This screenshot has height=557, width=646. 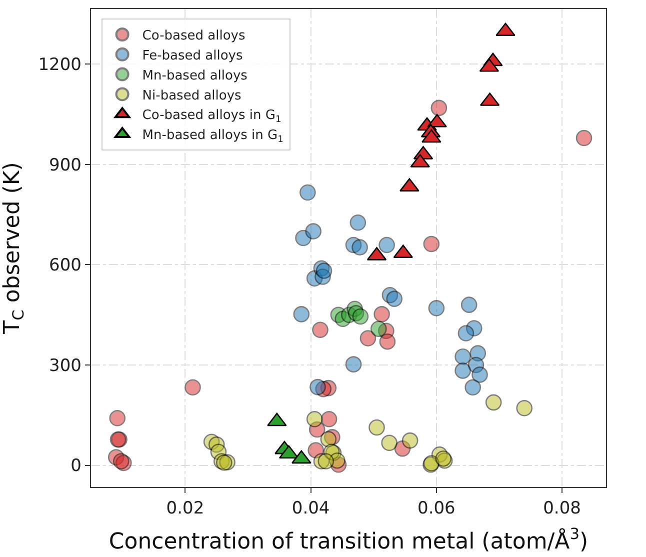 I want to click on x-tick-label: 0.02, so click(x=185, y=508).